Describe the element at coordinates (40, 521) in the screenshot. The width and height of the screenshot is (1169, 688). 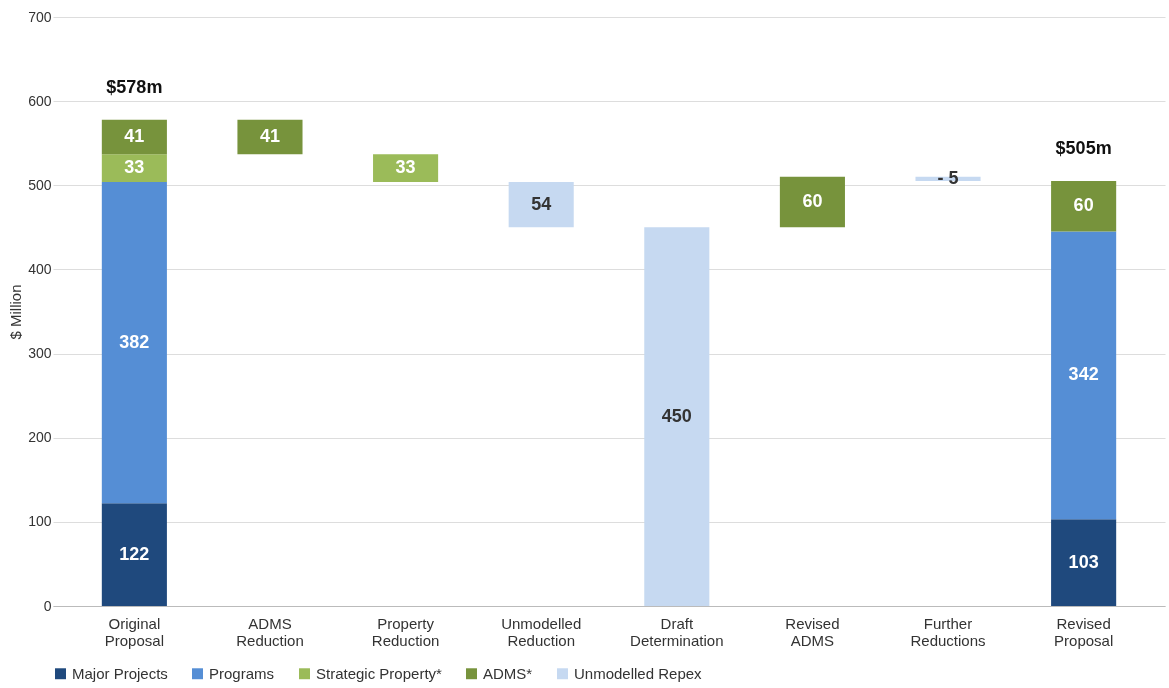
I see `y-tick-label: 100` at that location.